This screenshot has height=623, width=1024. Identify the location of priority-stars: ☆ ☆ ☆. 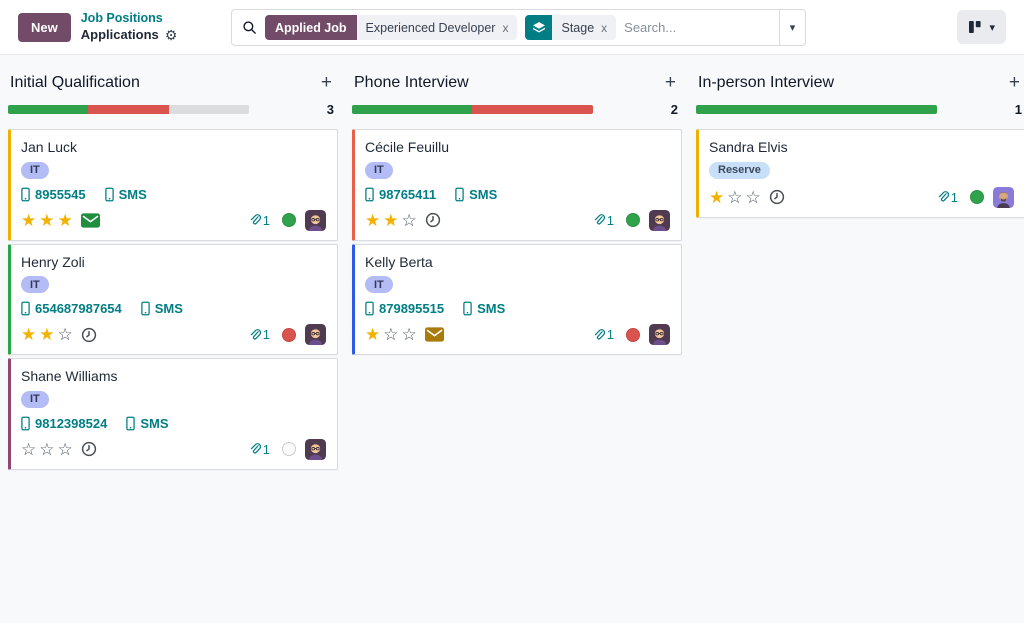
(47, 449).